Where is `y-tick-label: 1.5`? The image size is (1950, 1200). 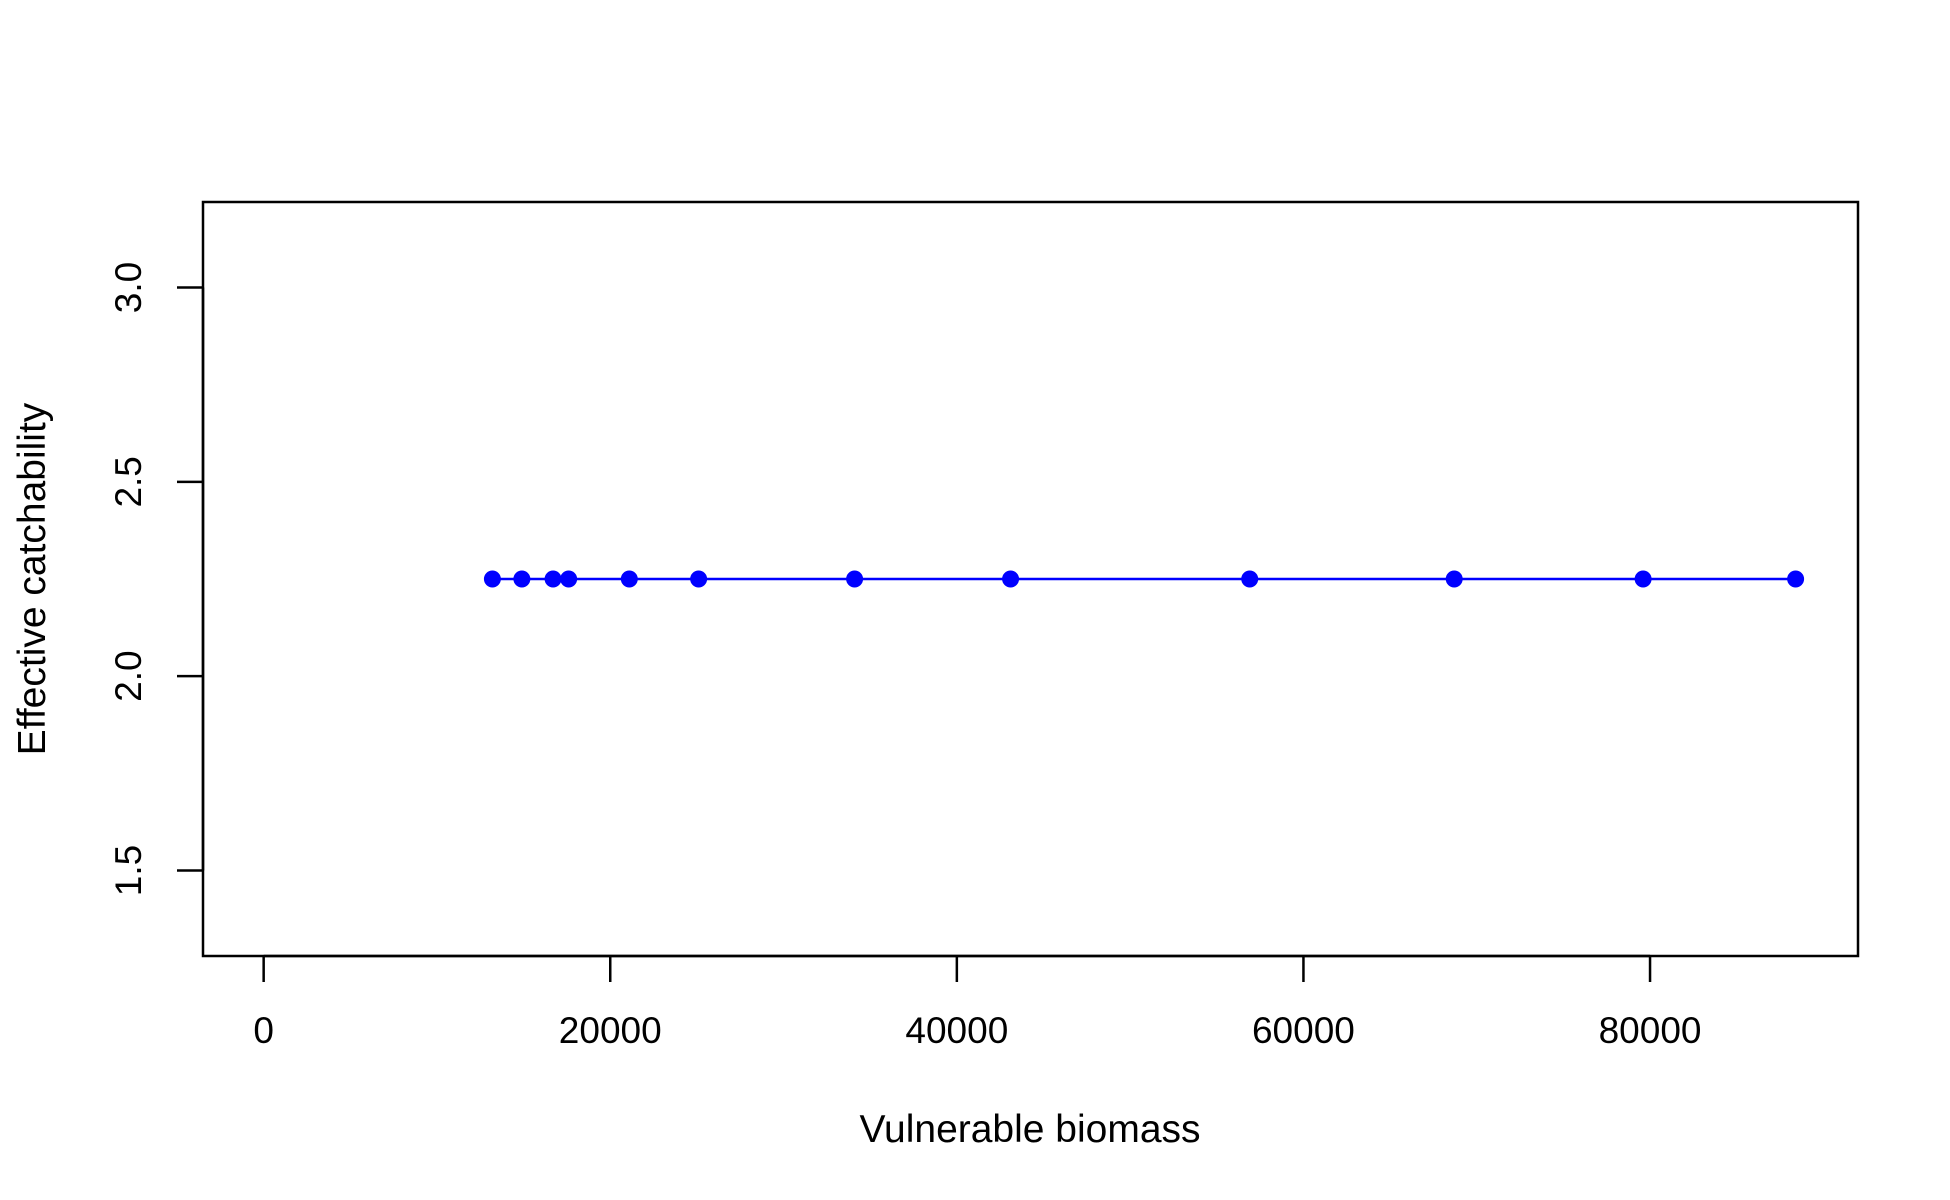 y-tick-label: 1.5 is located at coordinates (128, 870).